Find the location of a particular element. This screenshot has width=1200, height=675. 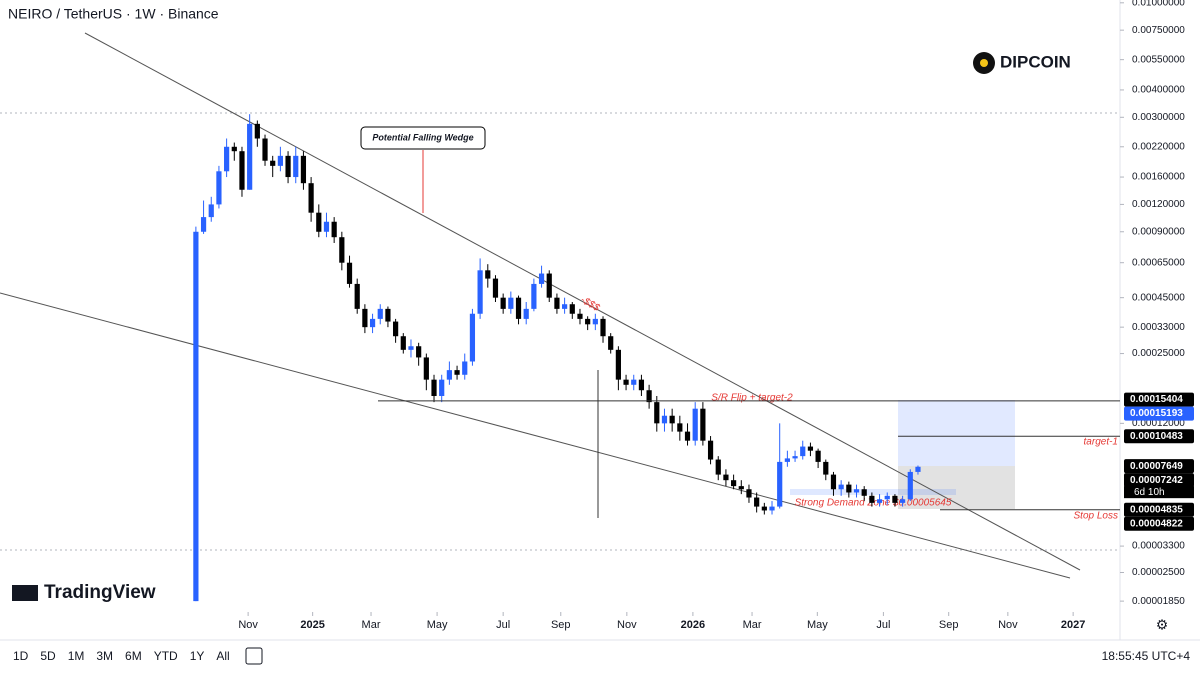

demand-zone is located at coordinates (873, 492).